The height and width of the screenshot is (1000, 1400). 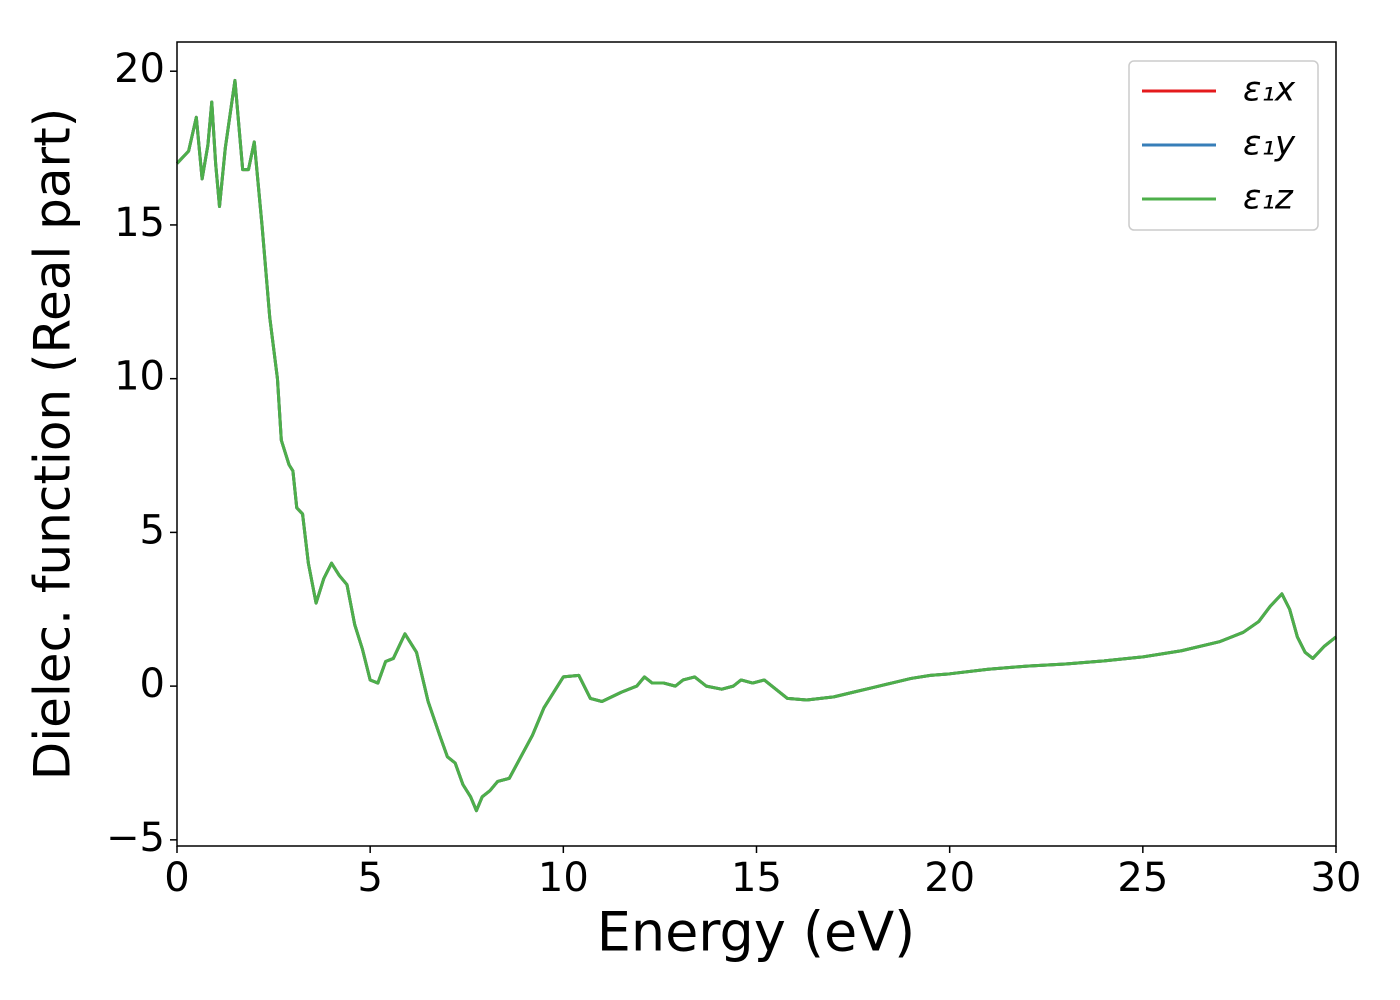 I want to click on y-tick-label: 5, so click(x=152, y=530).